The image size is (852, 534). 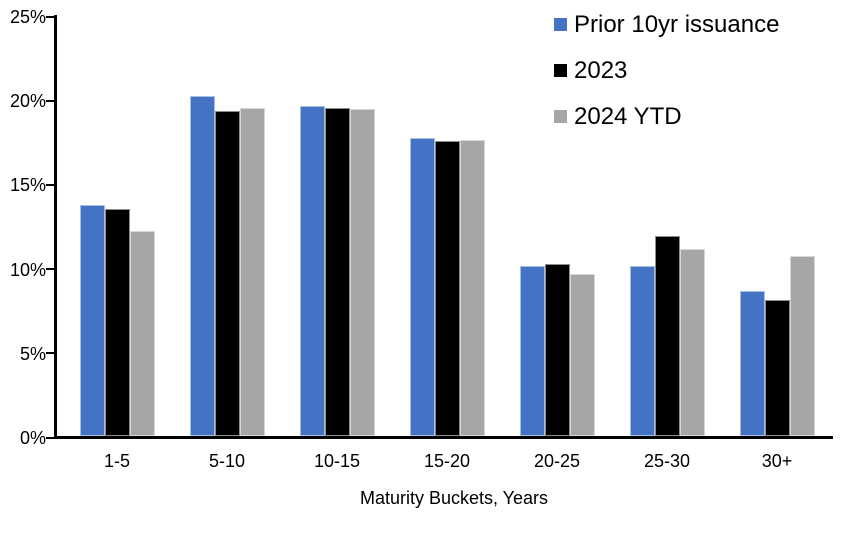 I want to click on x-axis-category-label: 25-30, so click(x=667, y=461).